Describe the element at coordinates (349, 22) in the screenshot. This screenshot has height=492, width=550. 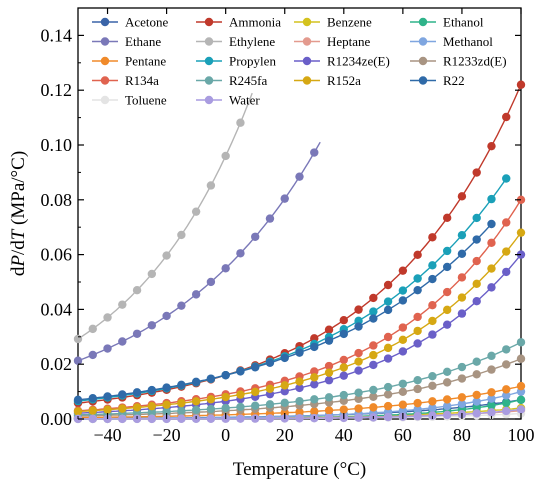
I see `legend-label: Benzene` at that location.